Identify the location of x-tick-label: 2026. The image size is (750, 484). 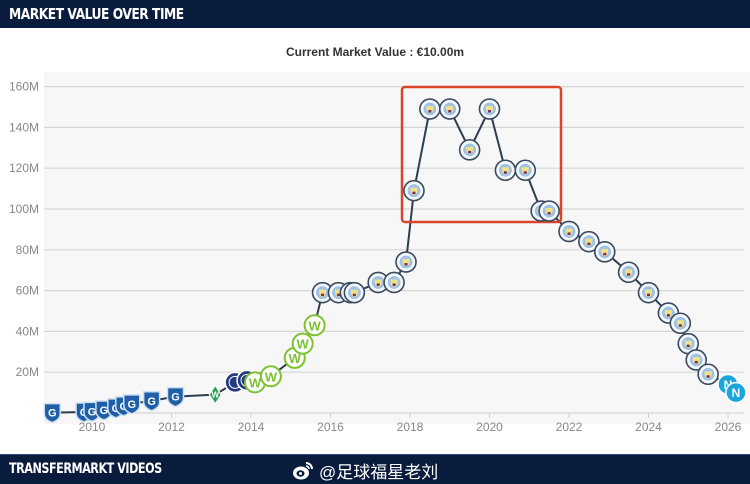
(728, 427).